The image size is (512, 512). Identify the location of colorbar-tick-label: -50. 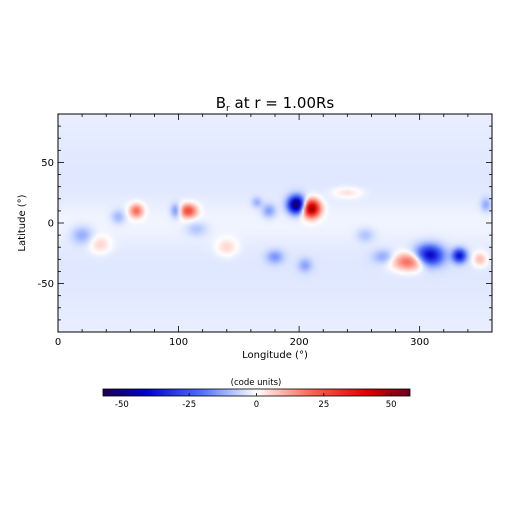
(122, 405).